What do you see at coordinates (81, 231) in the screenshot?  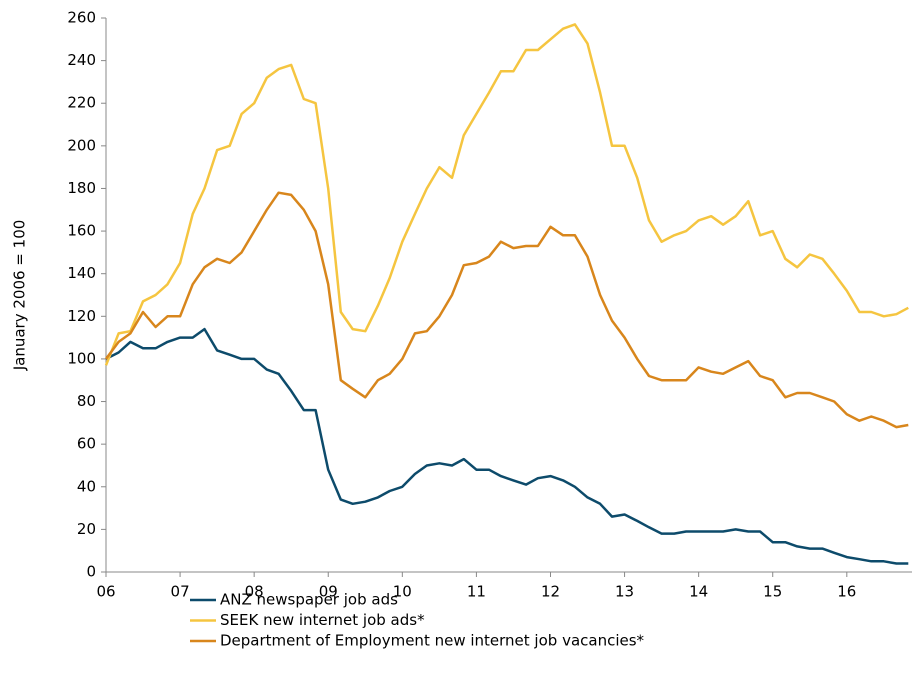 I see `y-tick-label: 160` at bounding box center [81, 231].